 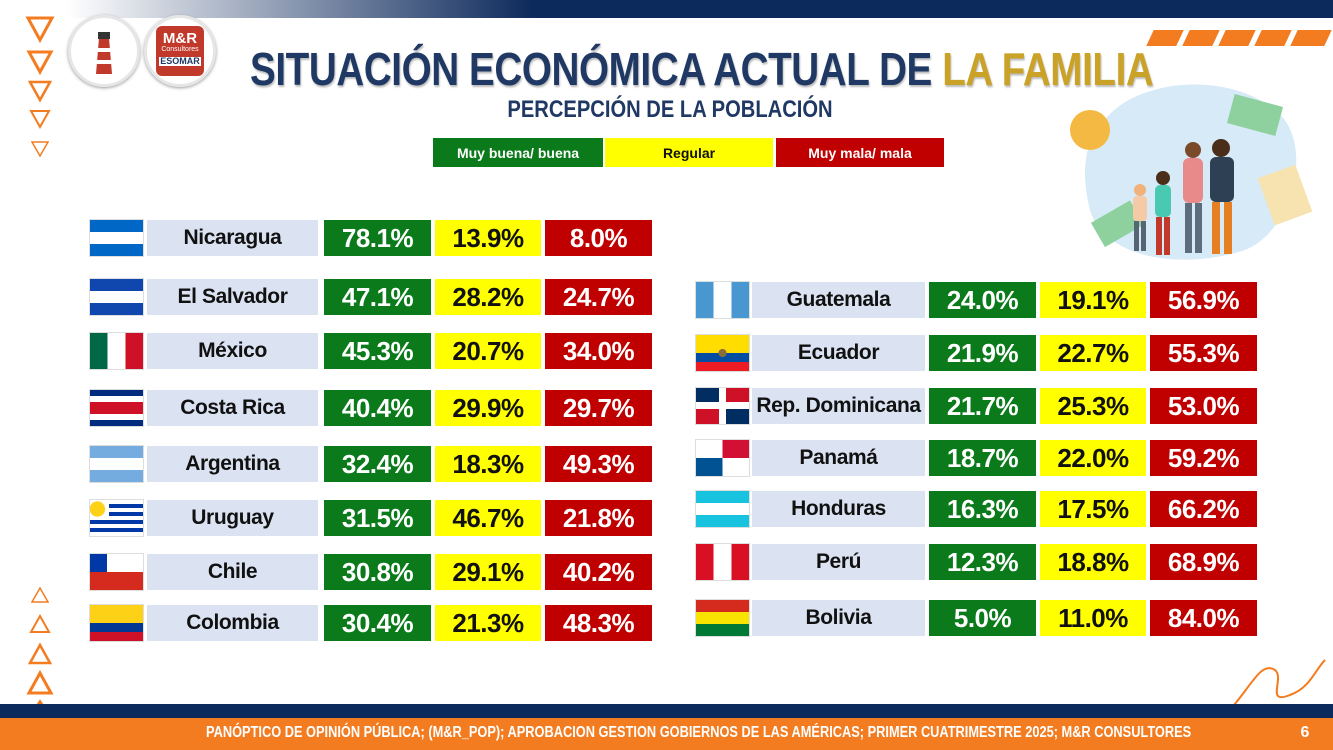 I want to click on logo-mr: M&R Consultores ESOMAR, so click(x=180, y=51).